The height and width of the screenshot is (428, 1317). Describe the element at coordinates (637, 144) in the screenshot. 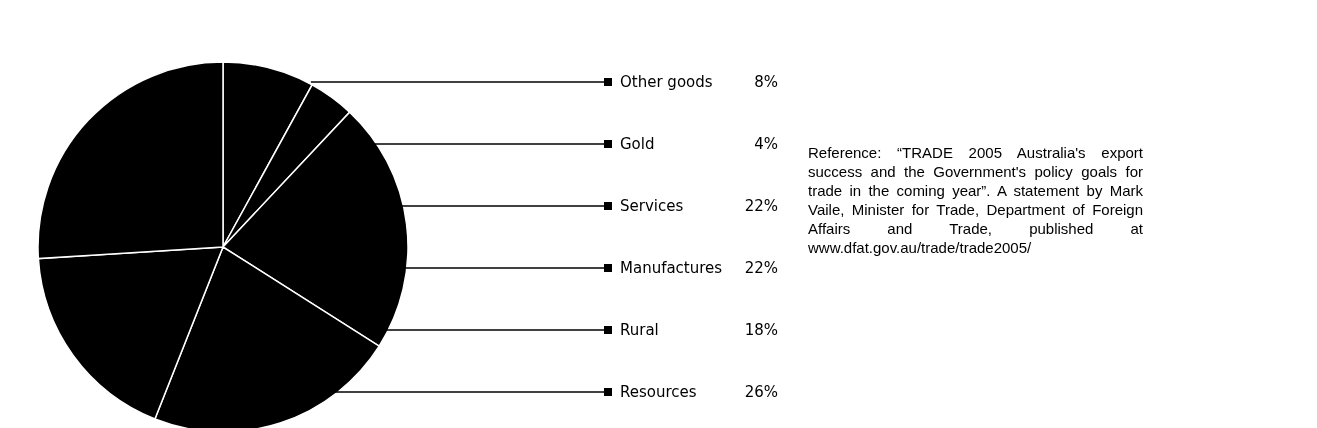

I see `legend-label: Gold` at that location.